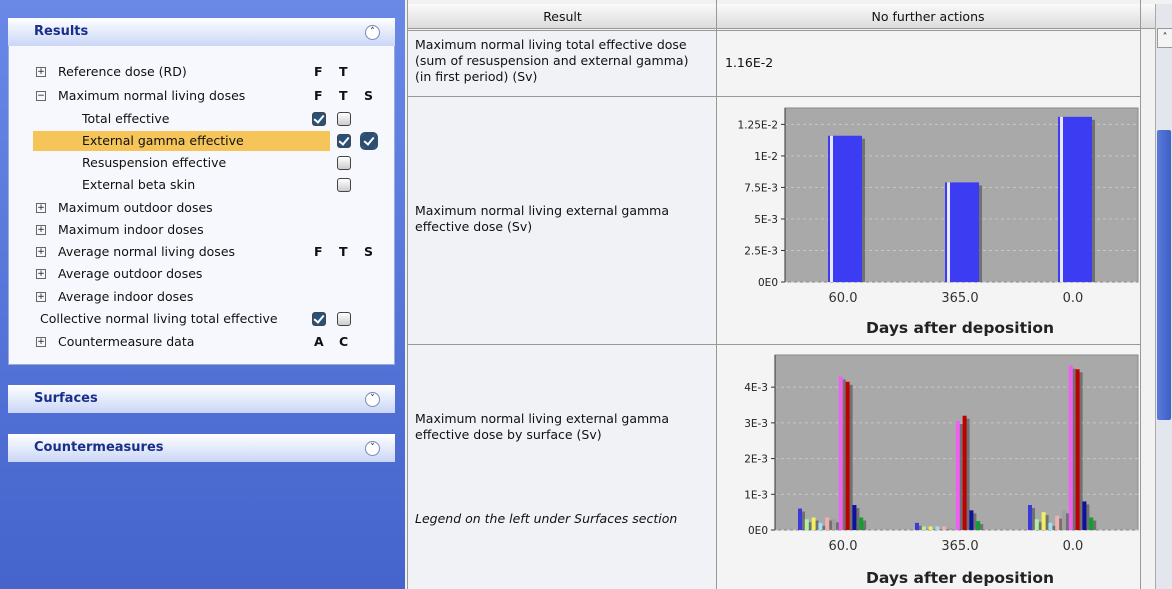  I want to click on panel-header: Results ˄, so click(201, 32).